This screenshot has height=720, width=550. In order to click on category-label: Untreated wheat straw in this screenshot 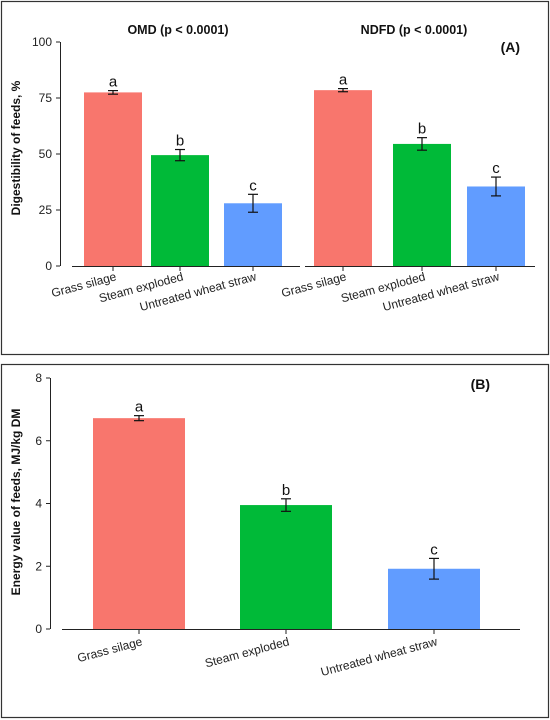, I will do `click(379, 656)`.